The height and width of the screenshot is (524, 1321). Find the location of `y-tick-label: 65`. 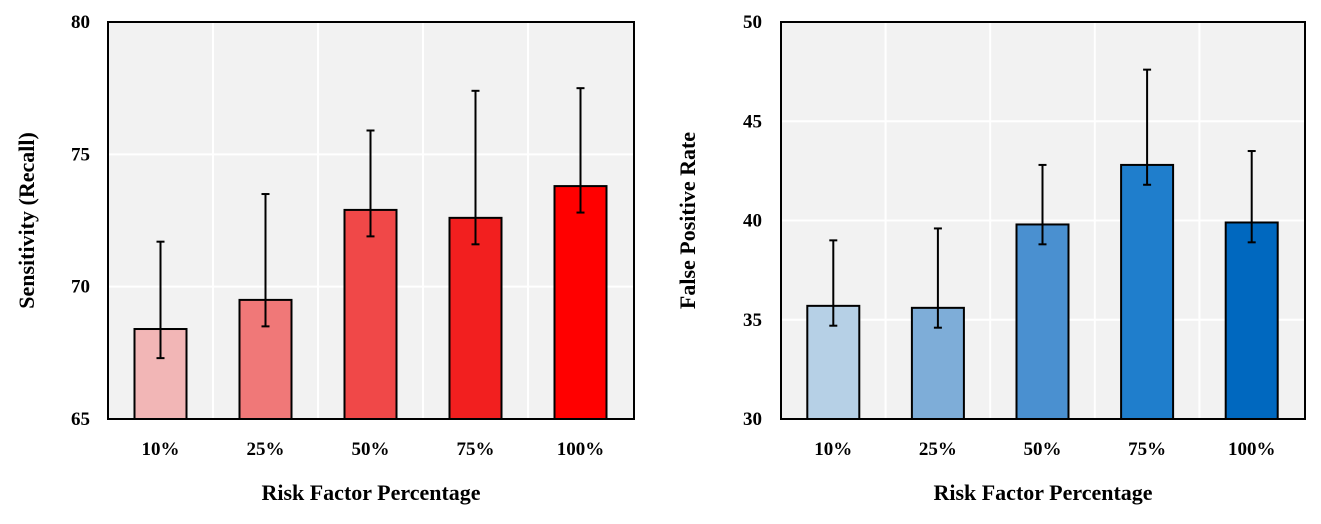

y-tick-label: 65 is located at coordinates (80, 419).